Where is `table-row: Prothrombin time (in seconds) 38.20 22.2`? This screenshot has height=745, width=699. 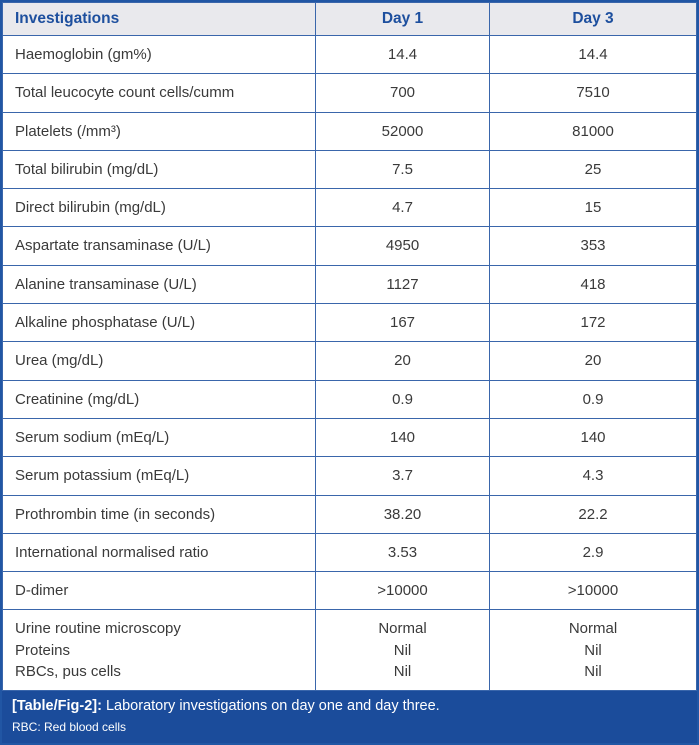
table-row: Prothrombin time (in seconds) 38.20 22.2 is located at coordinates (349, 514).